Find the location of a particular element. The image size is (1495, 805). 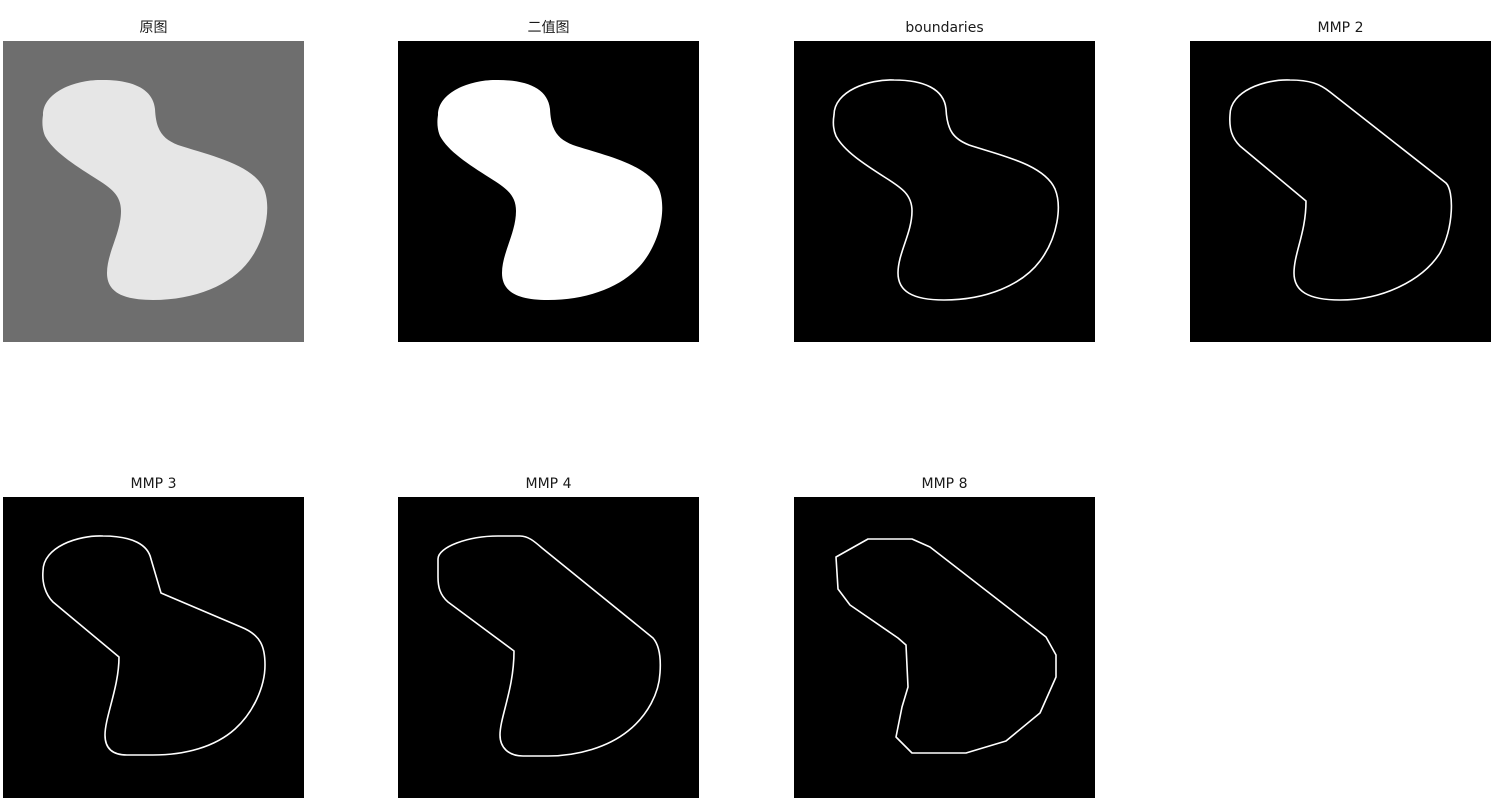

panel-title: 原图 is located at coordinates (153, 28).